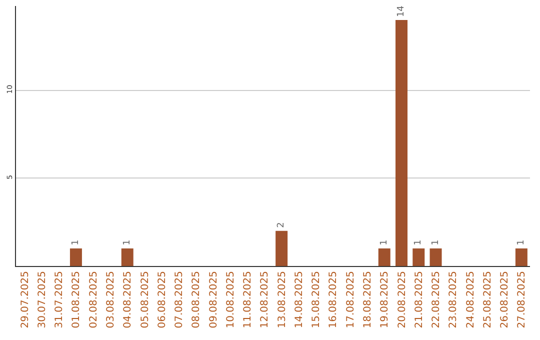 Image resolution: width=540 pixels, height=340 pixels. Describe the element at coordinates (368, 299) in the screenshot. I see `x-tick-label: 18.08.2025` at that location.